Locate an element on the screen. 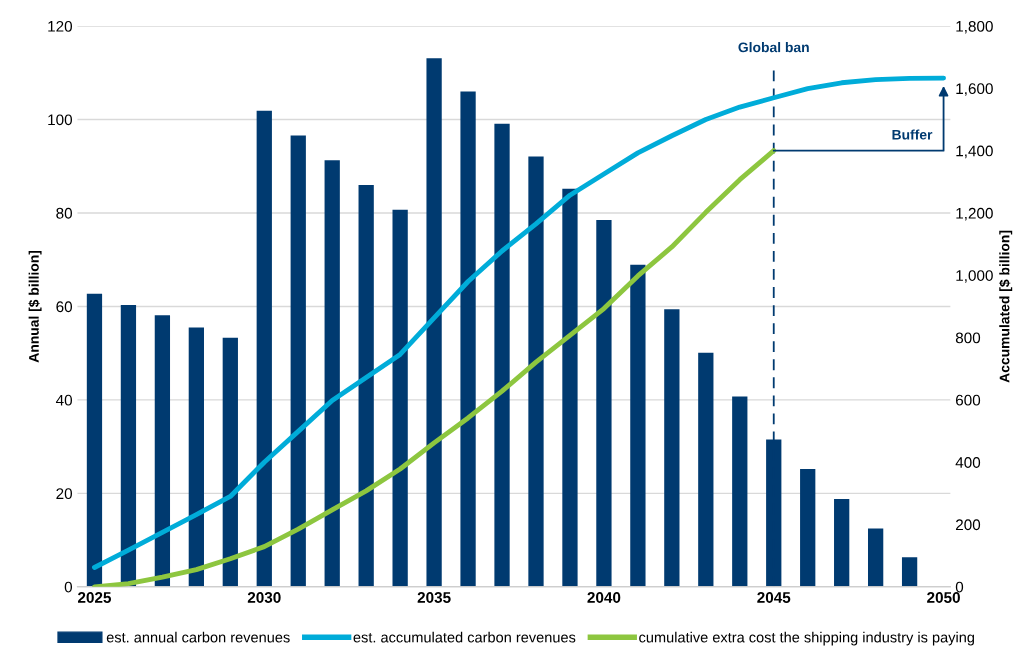 The width and height of the screenshot is (1033, 652). y-tick-label: 60 is located at coordinates (64, 307).